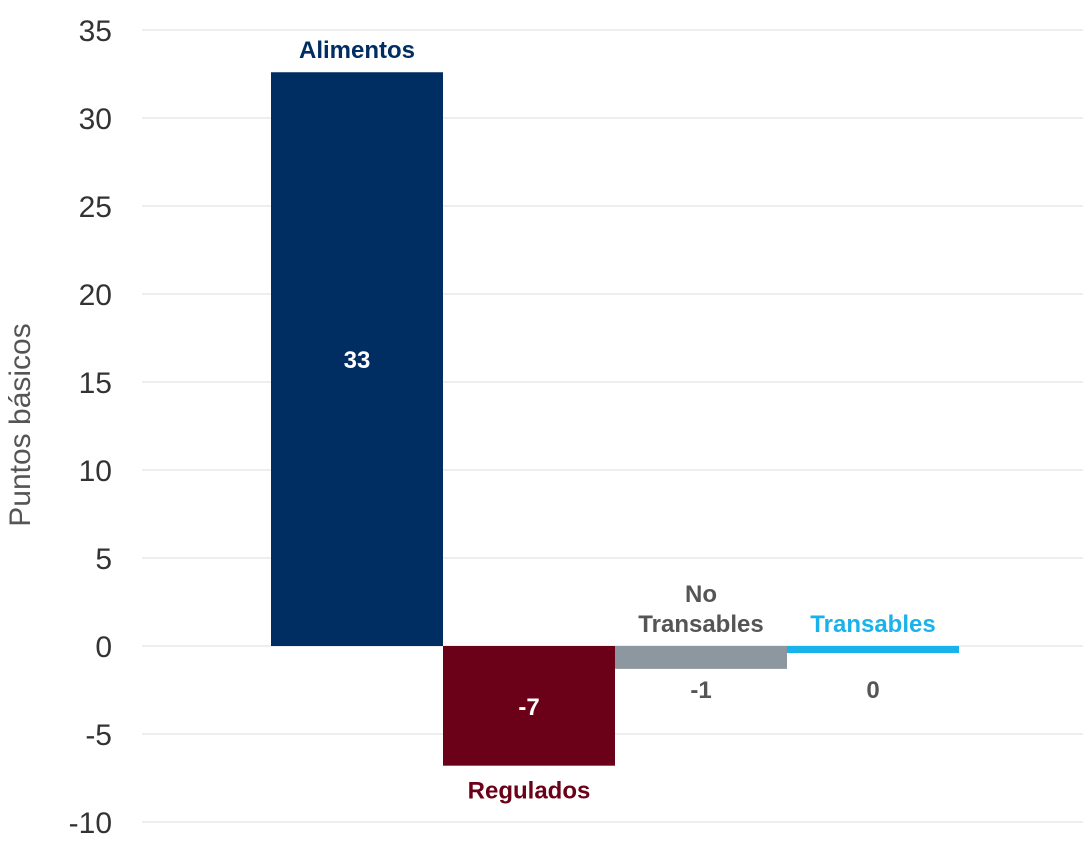 This screenshot has height=843, width=1089. Describe the element at coordinates (700, 609) in the screenshot. I see `category-label: No Transables` at that location.